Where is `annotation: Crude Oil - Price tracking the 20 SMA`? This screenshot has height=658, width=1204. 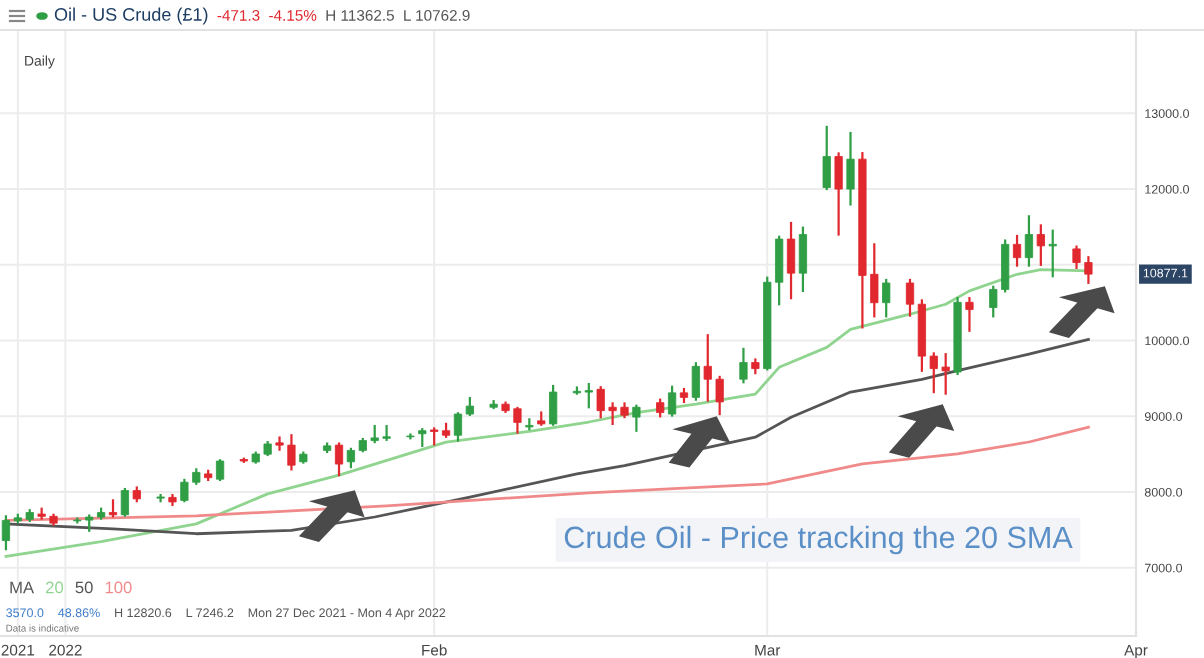 annotation: Crude Oil - Price tracking the 20 SMA is located at coordinates (818, 540).